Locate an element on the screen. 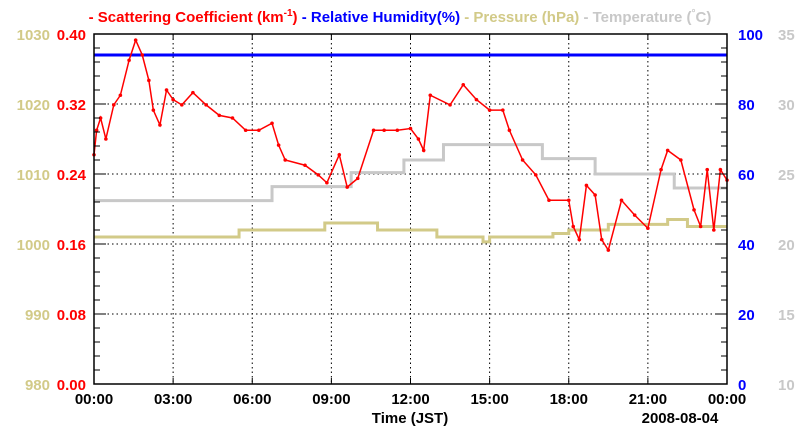  legend-entry-3: - Temperature ( is located at coordinates (635, 17).